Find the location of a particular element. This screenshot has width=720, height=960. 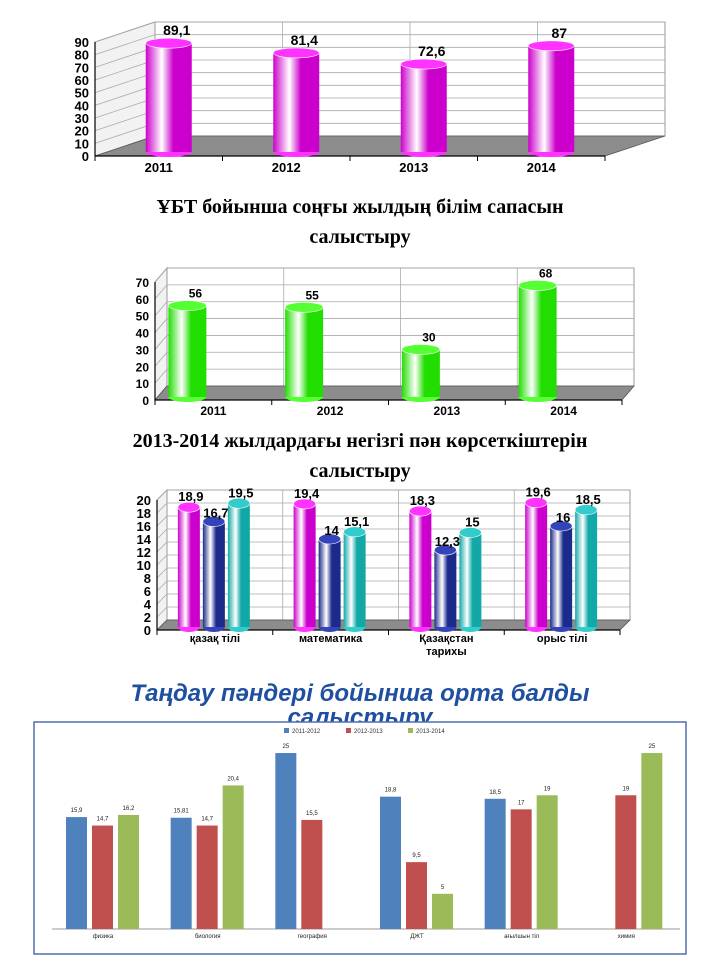

legend-label: 2012-2013 is located at coordinates (368, 732).